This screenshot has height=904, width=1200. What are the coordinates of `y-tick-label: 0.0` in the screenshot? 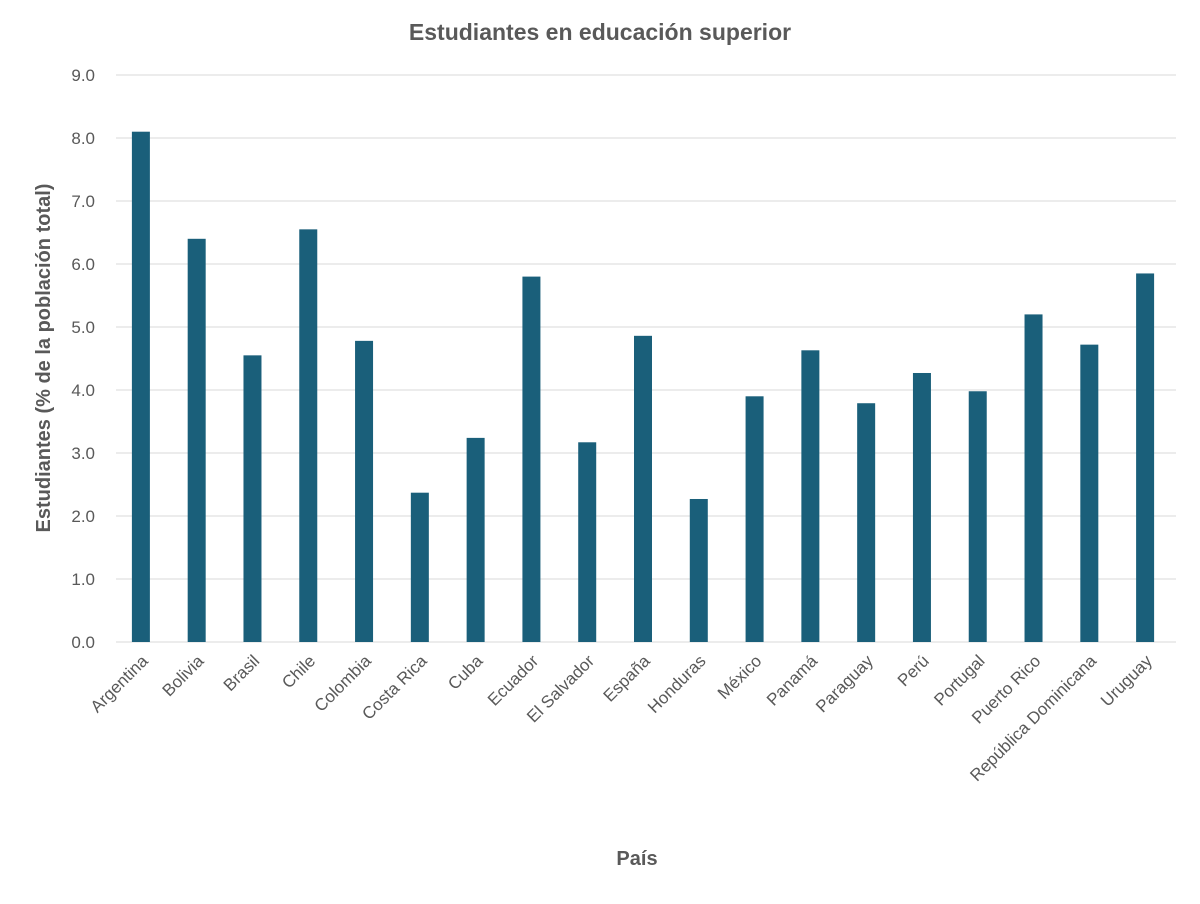 It's located at (83, 642).